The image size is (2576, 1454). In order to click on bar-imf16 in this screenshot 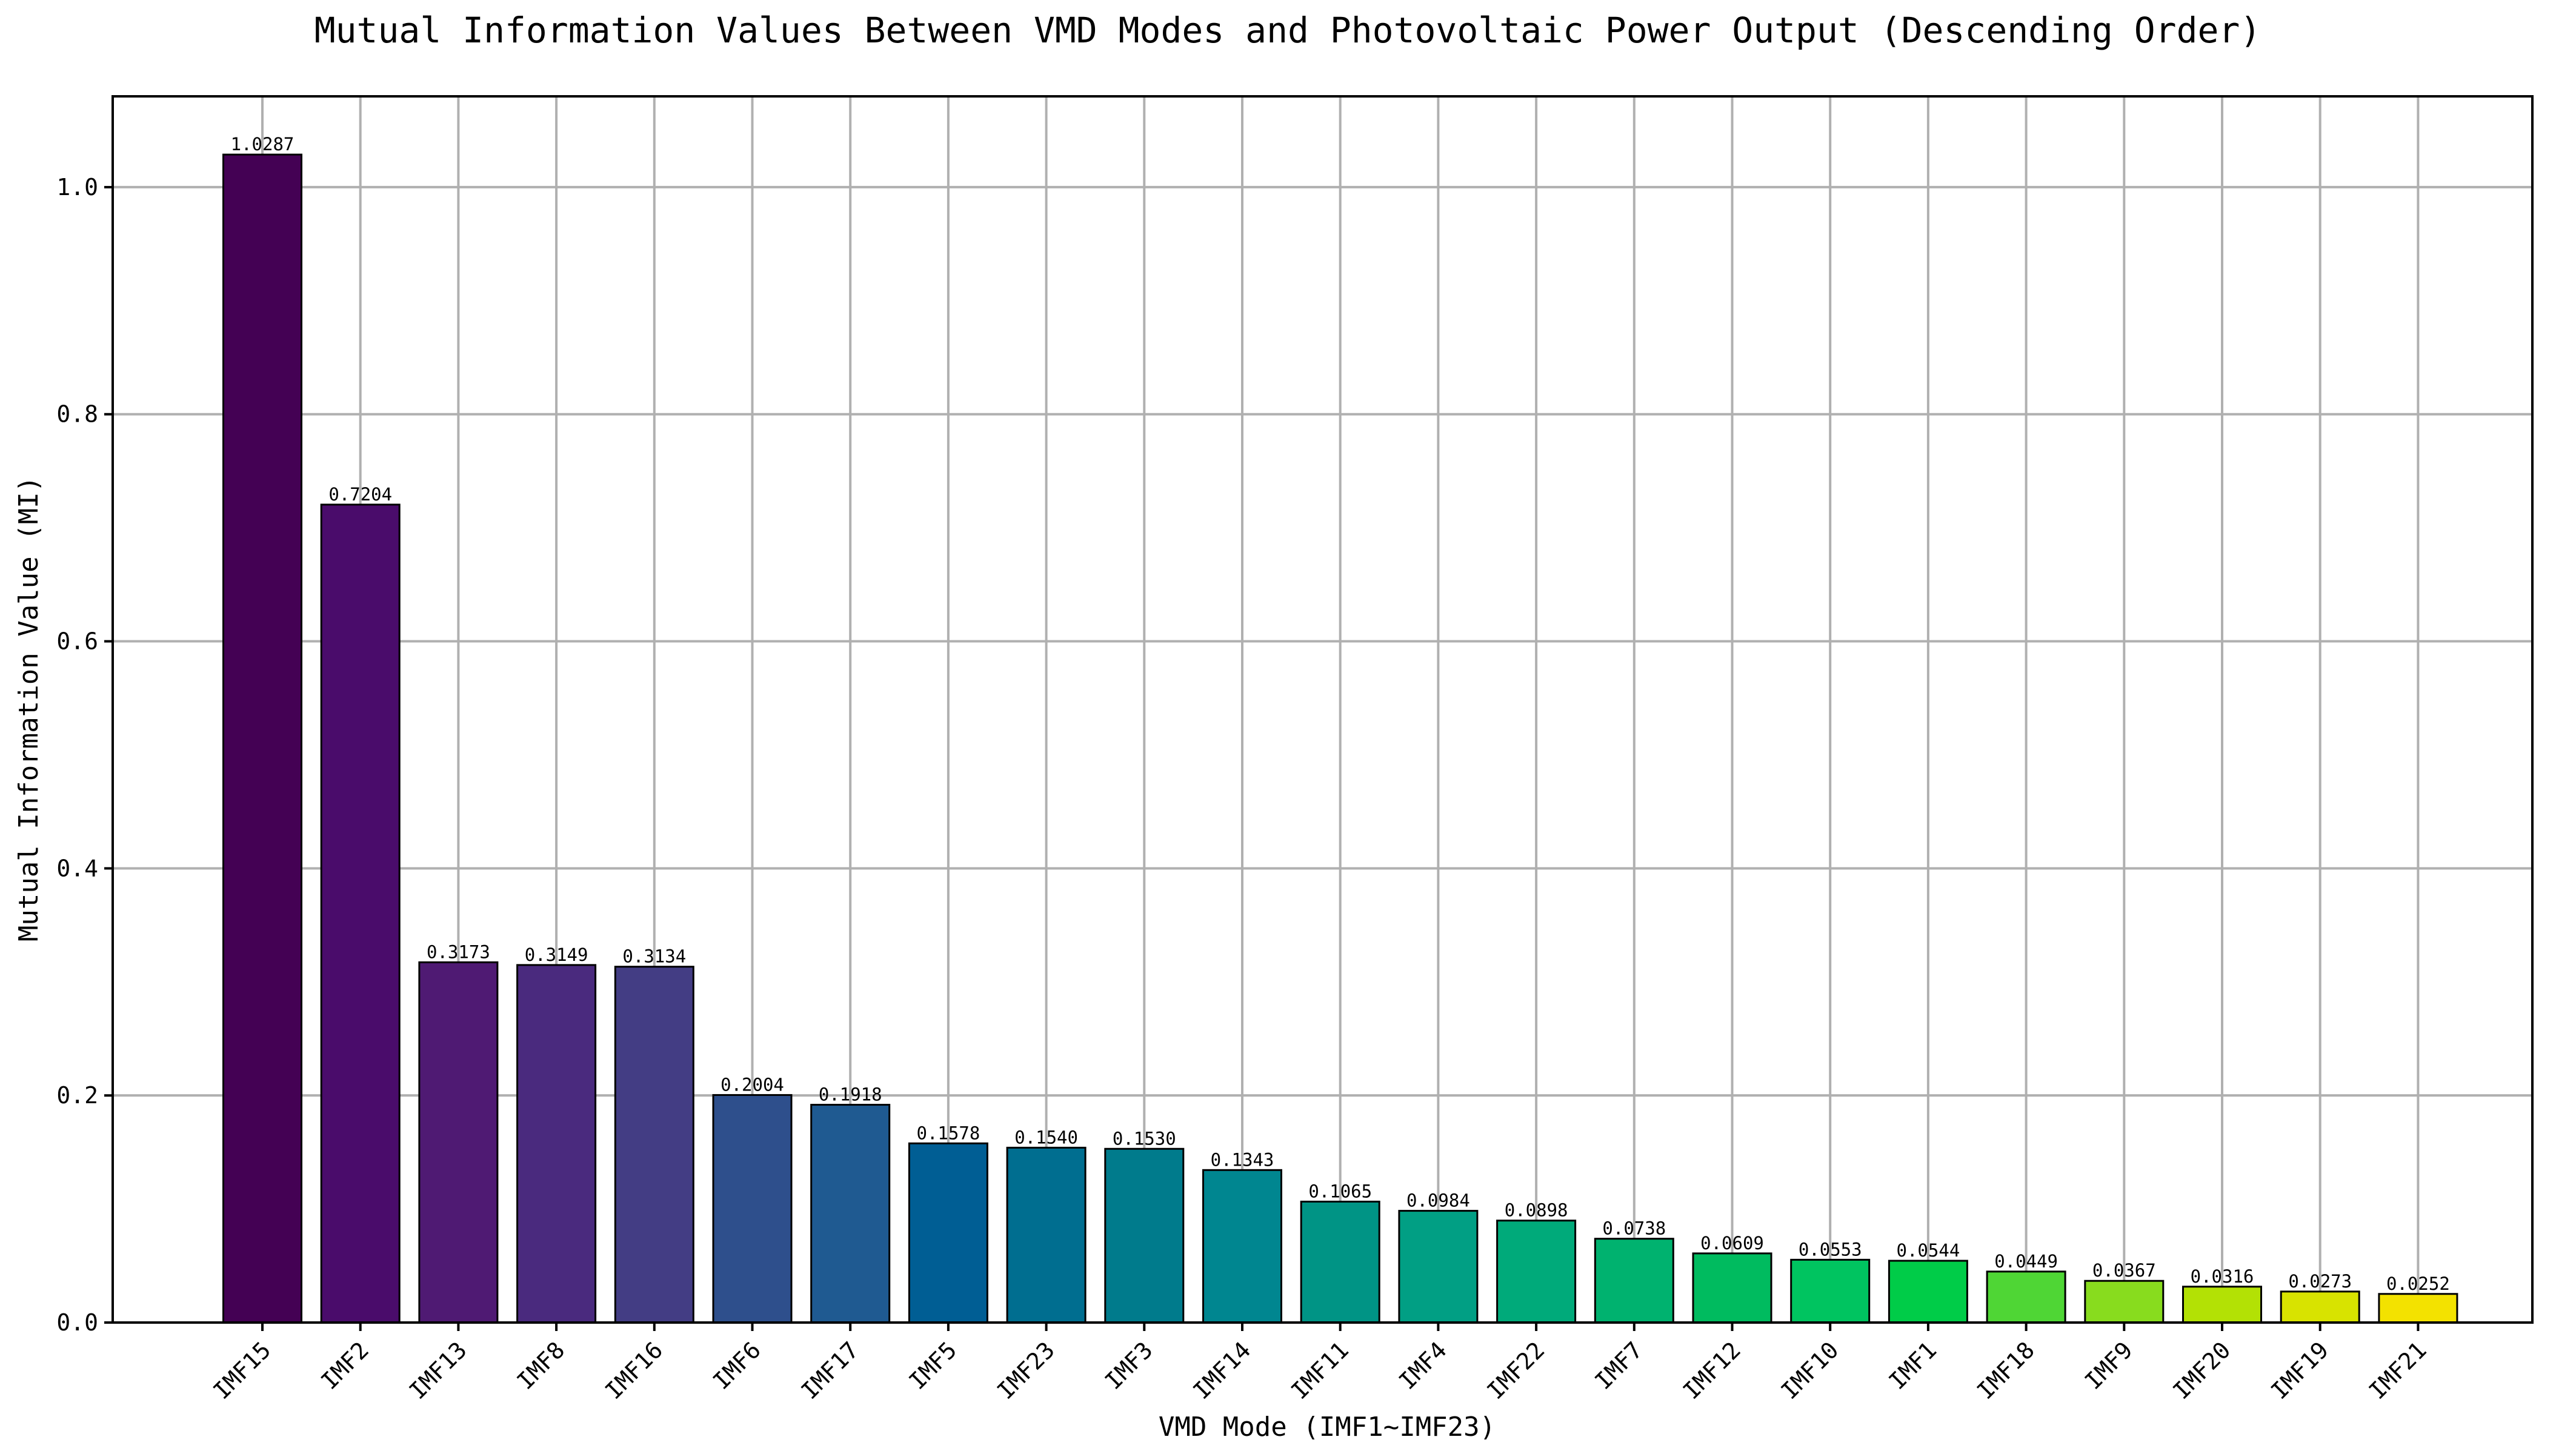, I will do `click(654, 1145)`.